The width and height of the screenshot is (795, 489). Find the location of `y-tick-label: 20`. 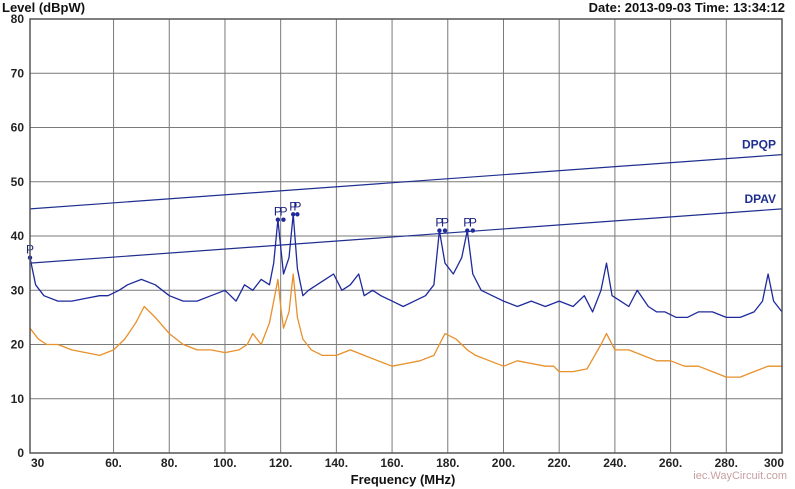

y-tick-label: 20 is located at coordinates (18, 345).